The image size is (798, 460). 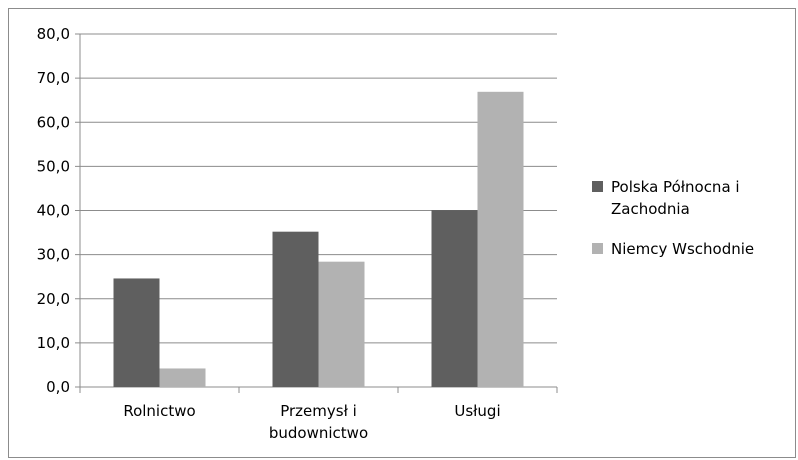 I want to click on y-tick-label: 70,0, so click(x=53, y=78).